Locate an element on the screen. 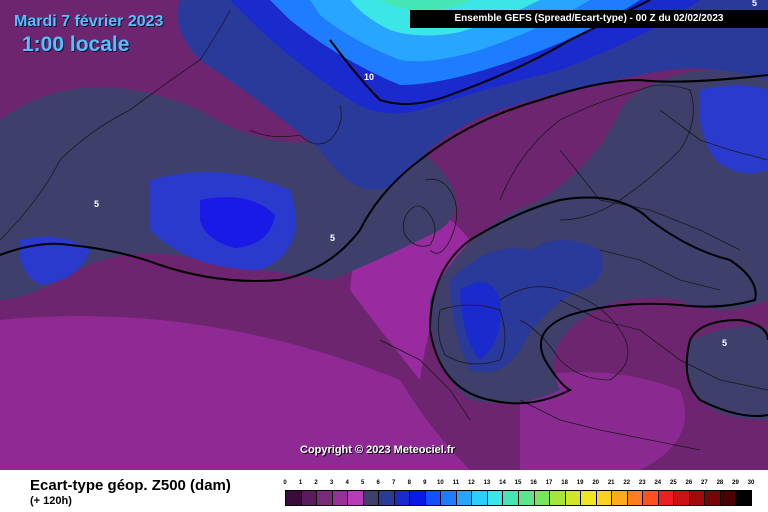  legend-tick-label: 27 is located at coordinates (704, 483).